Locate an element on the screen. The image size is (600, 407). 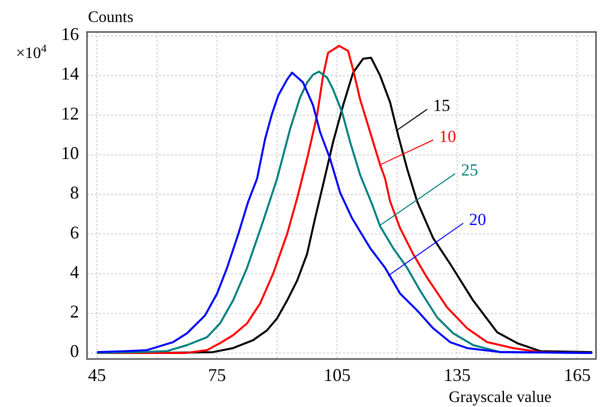
text: 25 is located at coordinates (469, 170).